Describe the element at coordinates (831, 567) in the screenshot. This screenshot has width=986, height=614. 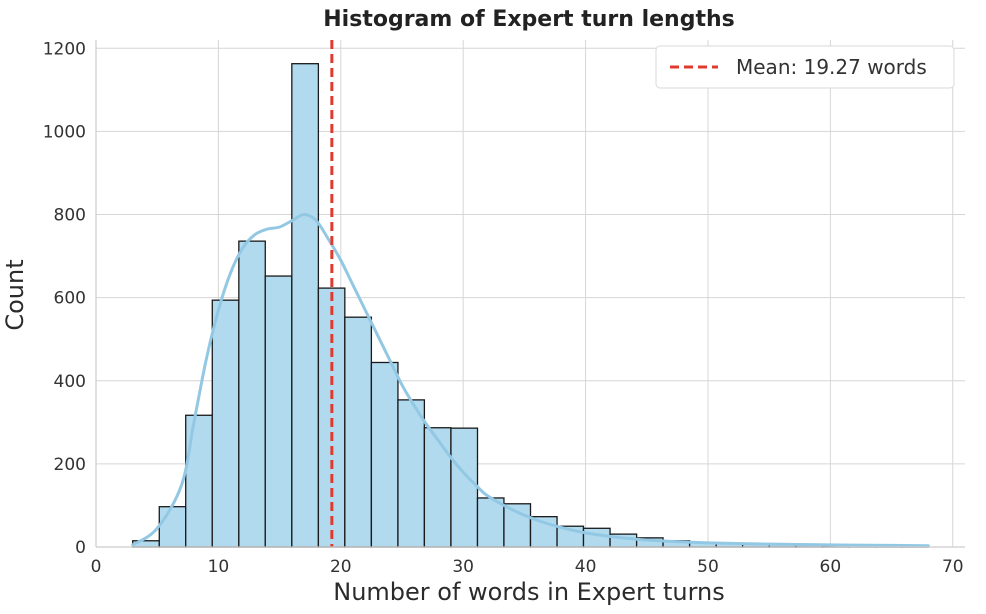
I see `x-tick-label: 60` at that location.